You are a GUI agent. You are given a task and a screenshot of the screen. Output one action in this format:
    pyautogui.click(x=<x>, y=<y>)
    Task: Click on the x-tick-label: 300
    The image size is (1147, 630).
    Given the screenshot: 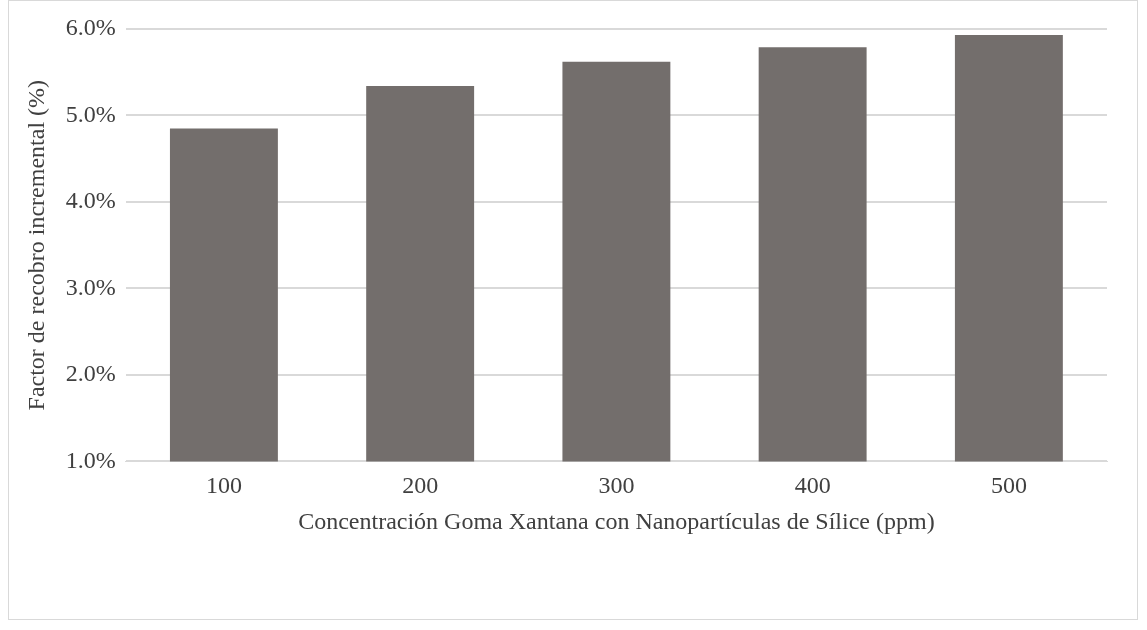 What is the action you would take?
    pyautogui.click(x=616, y=485)
    